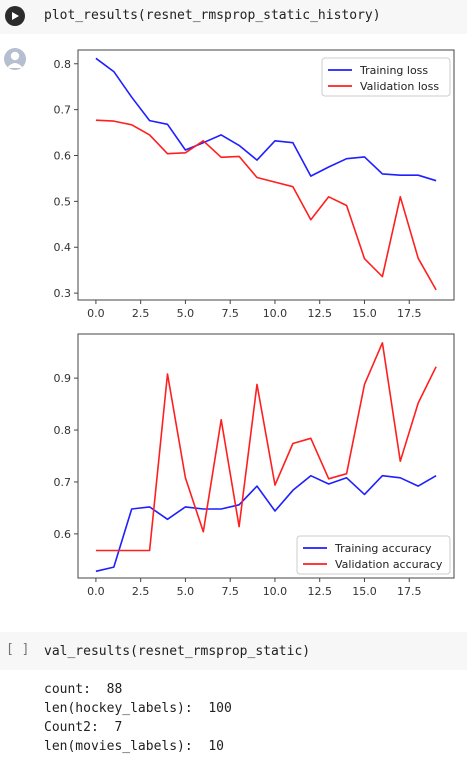 The image size is (467, 757). I want to click on play-icon, so click(15, 16).